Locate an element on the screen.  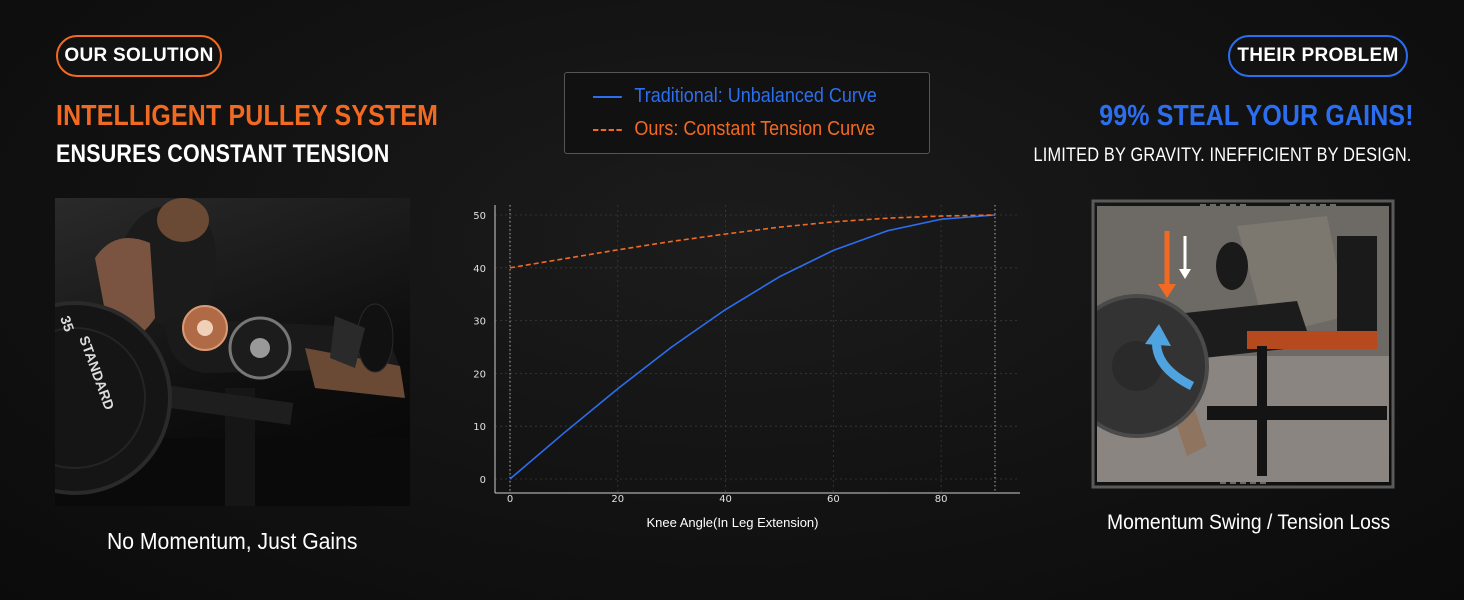
leg-extension-machine-photo: 35 STANDARD is located at coordinates (232, 352).